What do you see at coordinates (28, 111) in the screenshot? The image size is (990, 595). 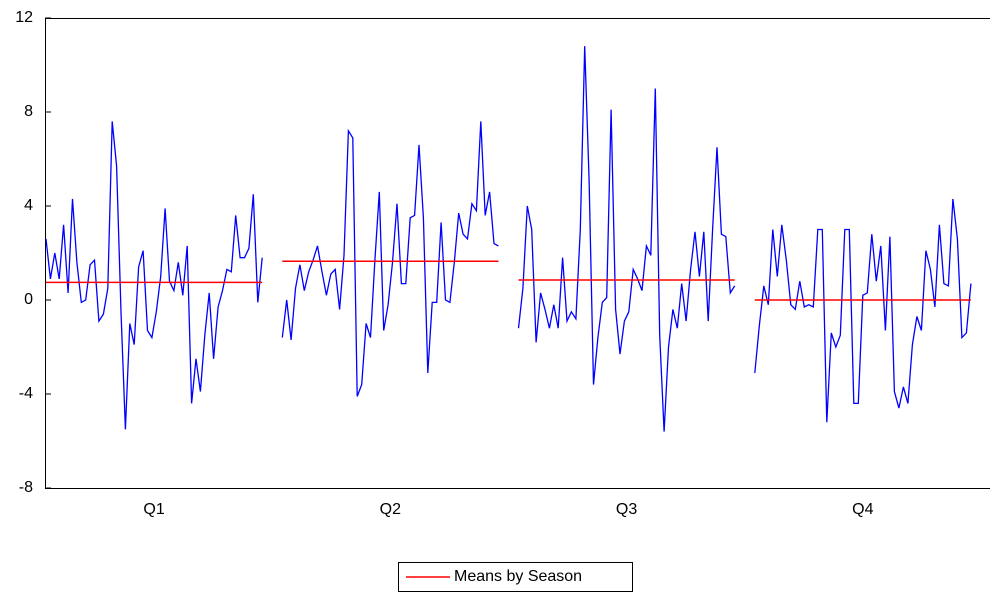 I see `y-tick-label: 8` at bounding box center [28, 111].